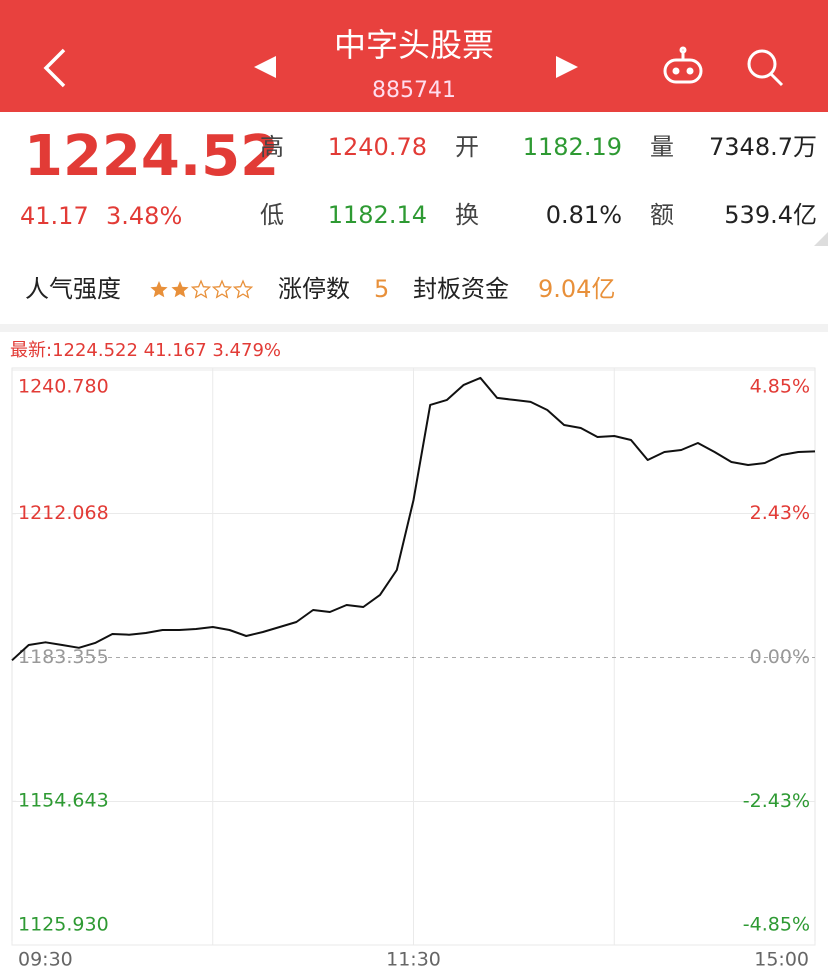 Image resolution: width=828 pixels, height=979 pixels. What do you see at coordinates (265, 67) in the screenshot?
I see `prev-button` at bounding box center [265, 67].